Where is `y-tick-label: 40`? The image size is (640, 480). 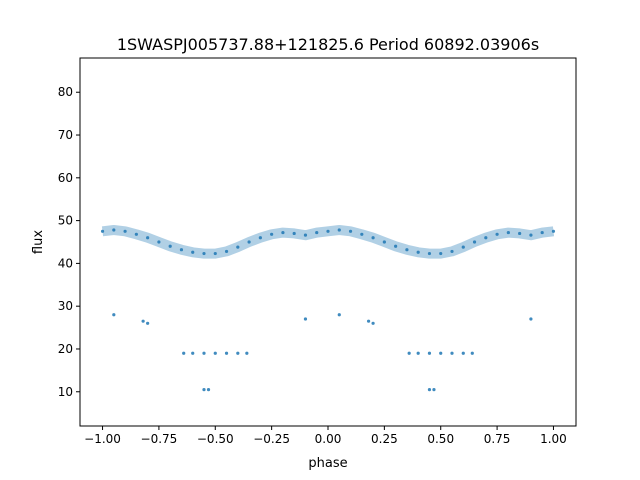 y-tick-label: 40 is located at coordinates (65, 263).